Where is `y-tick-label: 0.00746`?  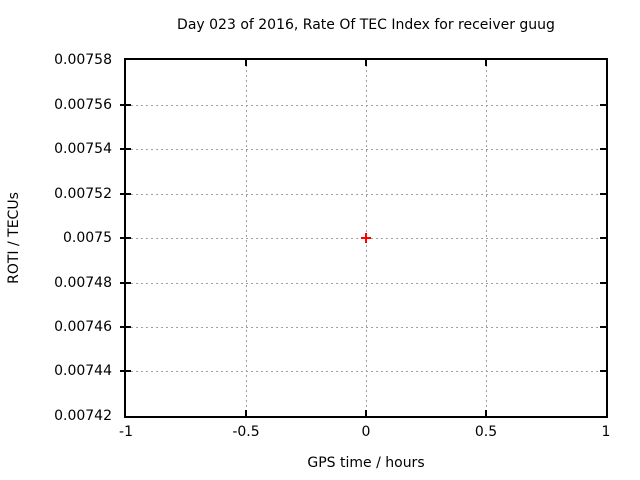 y-tick-label: 0.00746 is located at coordinates (83, 327).